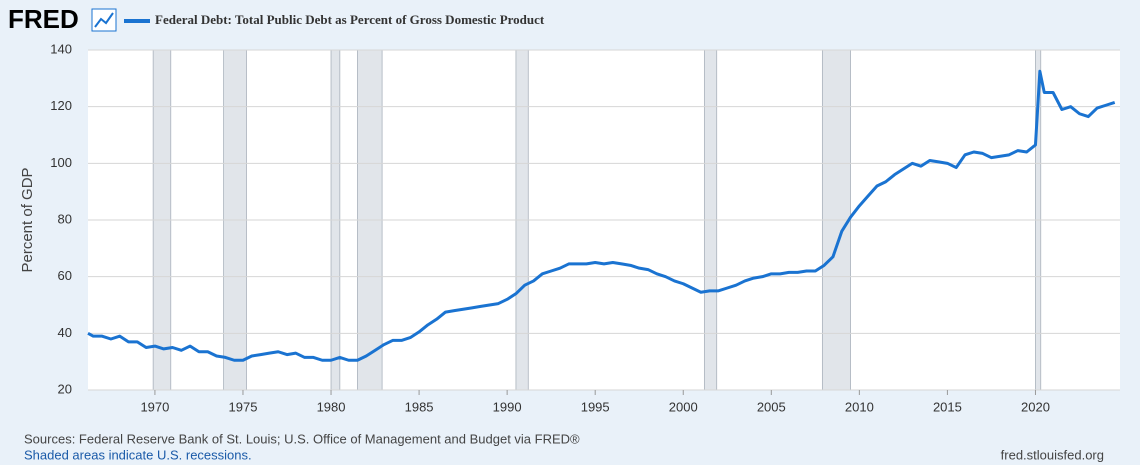 The width and height of the screenshot is (1140, 465). I want to click on y-tick-label: 60, so click(65, 275).